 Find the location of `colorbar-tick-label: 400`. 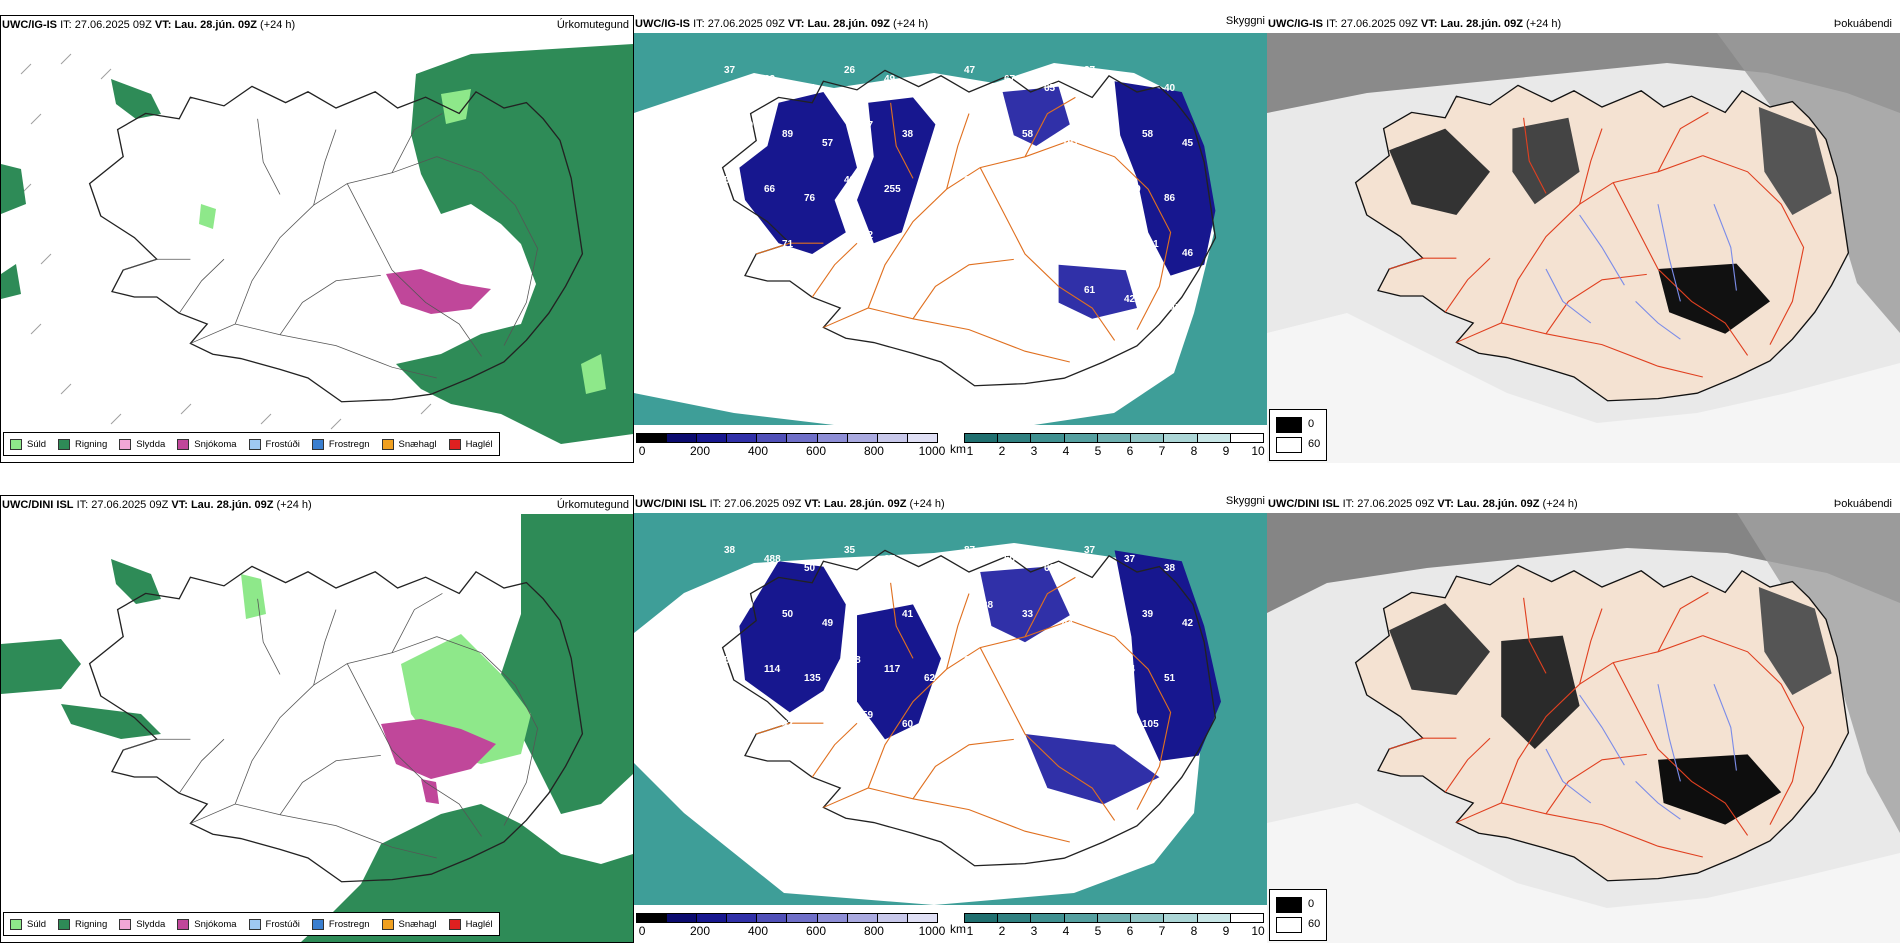

colorbar-tick-label: 400 is located at coordinates (758, 451).